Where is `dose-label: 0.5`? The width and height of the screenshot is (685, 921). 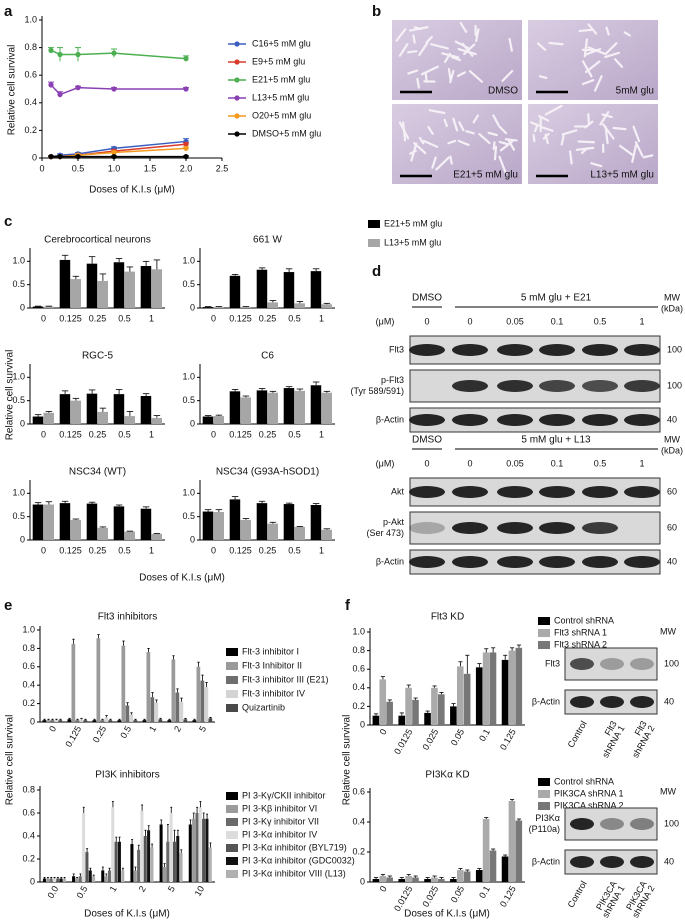
dose-label: 0.5 is located at coordinates (600, 321).